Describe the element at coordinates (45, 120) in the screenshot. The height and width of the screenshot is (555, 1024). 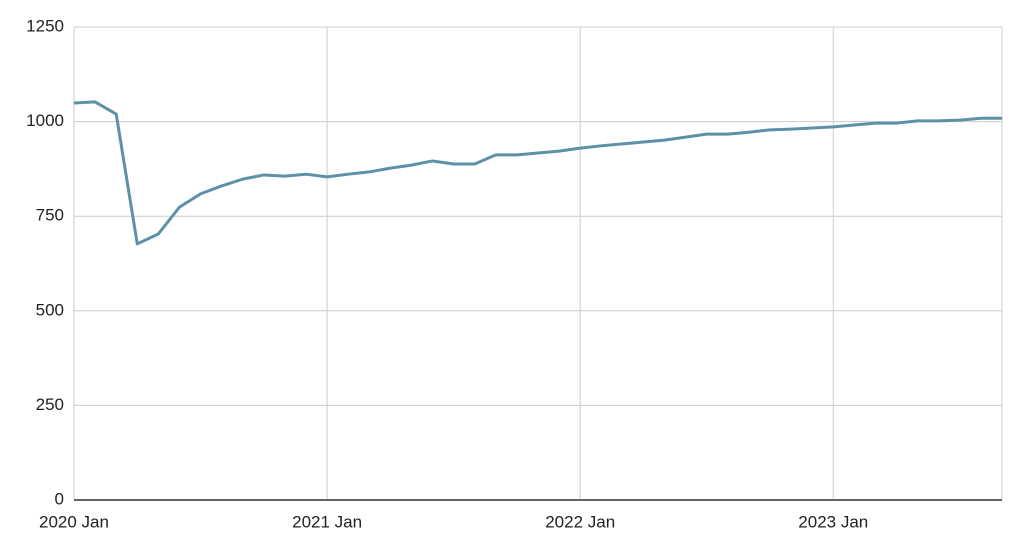
I see `y-tick-label: 1000` at that location.